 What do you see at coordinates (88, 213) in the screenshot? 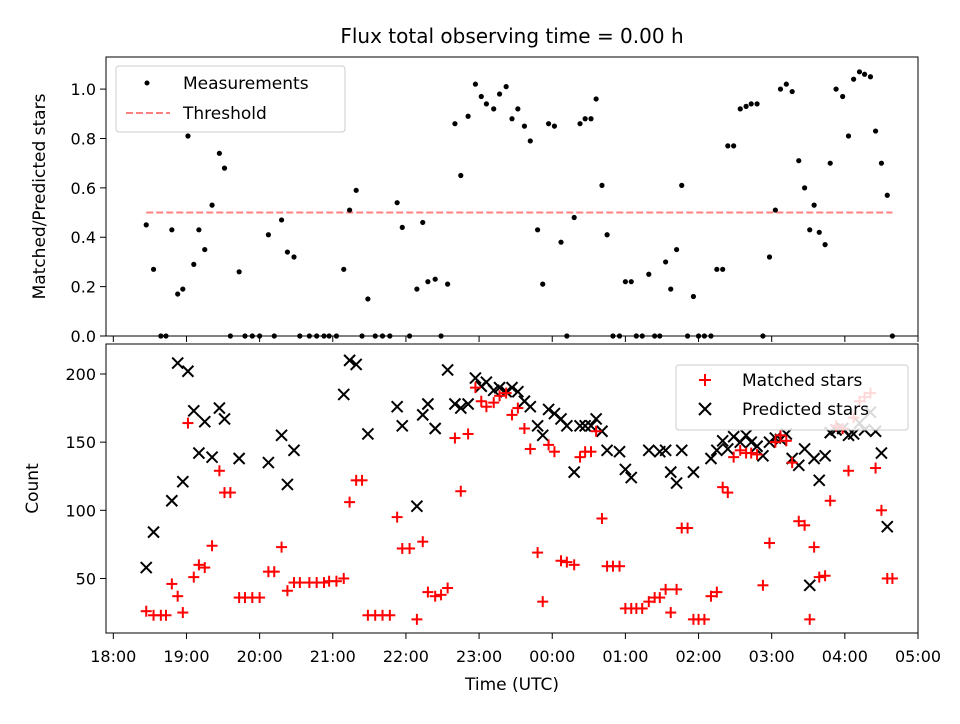
I see `ratio-y-ticks: 0.0 0.2 0.4 0.6 0.8 1.0` at bounding box center [88, 213].